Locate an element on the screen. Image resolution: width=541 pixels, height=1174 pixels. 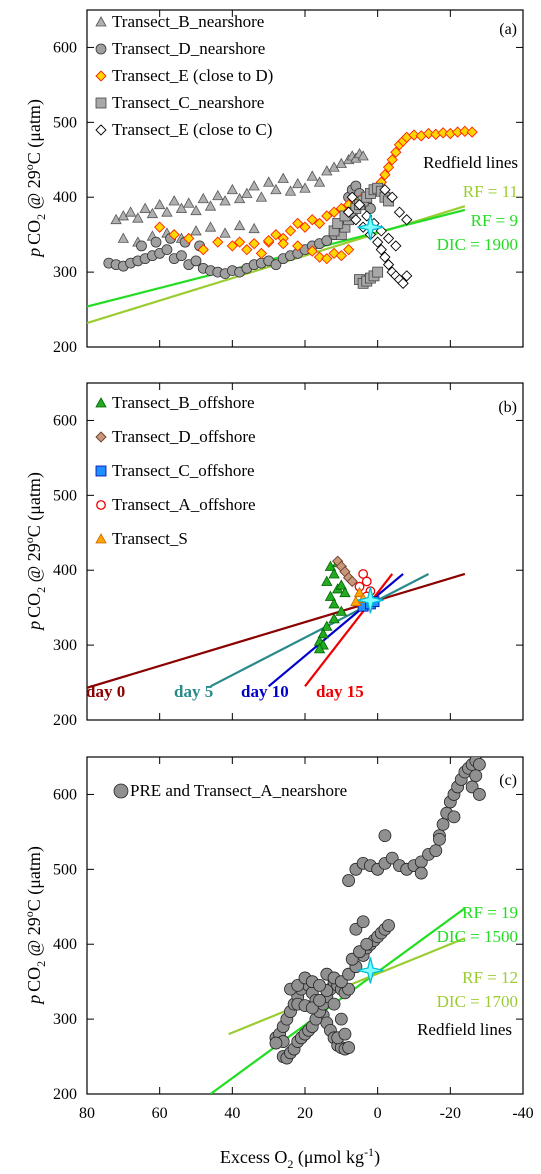
day10-label: day 10 is located at coordinates (265, 691).